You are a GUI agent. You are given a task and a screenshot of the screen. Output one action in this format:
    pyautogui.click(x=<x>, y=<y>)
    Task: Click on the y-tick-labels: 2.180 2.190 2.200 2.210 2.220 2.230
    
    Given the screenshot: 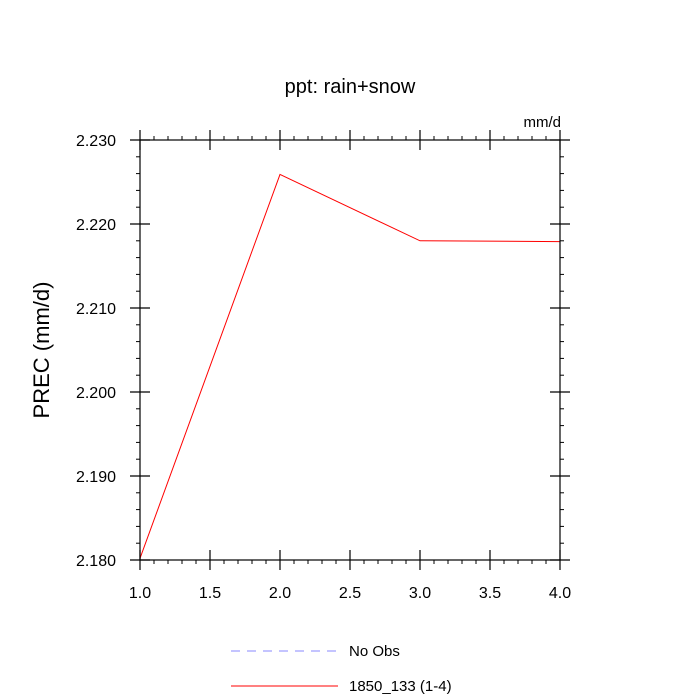 What is the action you would take?
    pyautogui.click(x=96, y=351)
    